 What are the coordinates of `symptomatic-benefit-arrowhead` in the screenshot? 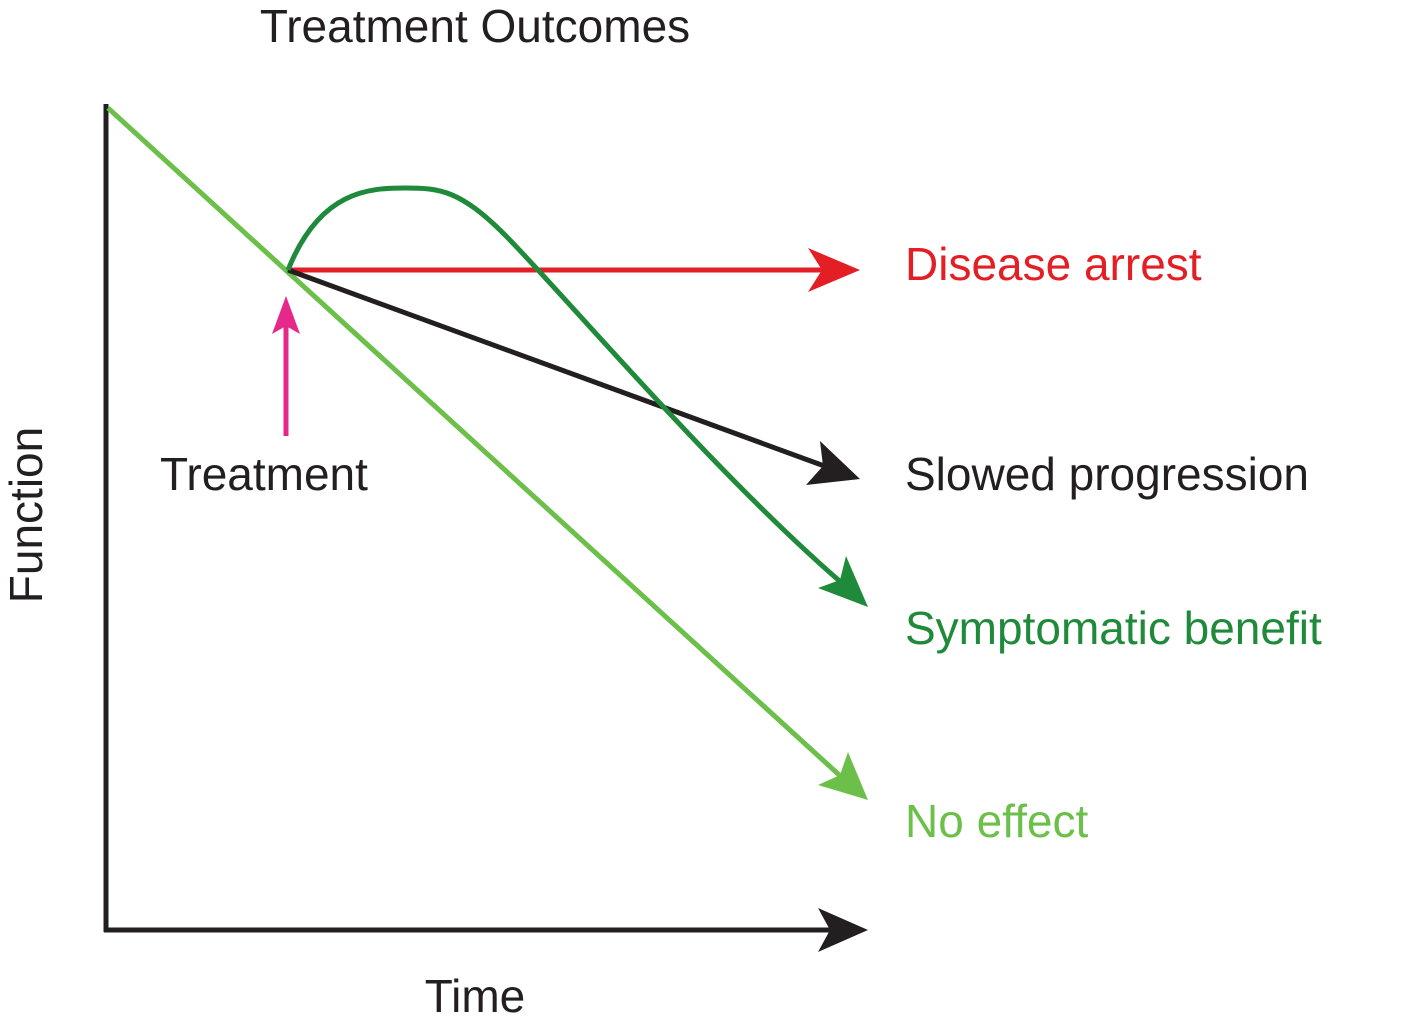 It's located at (843, 581).